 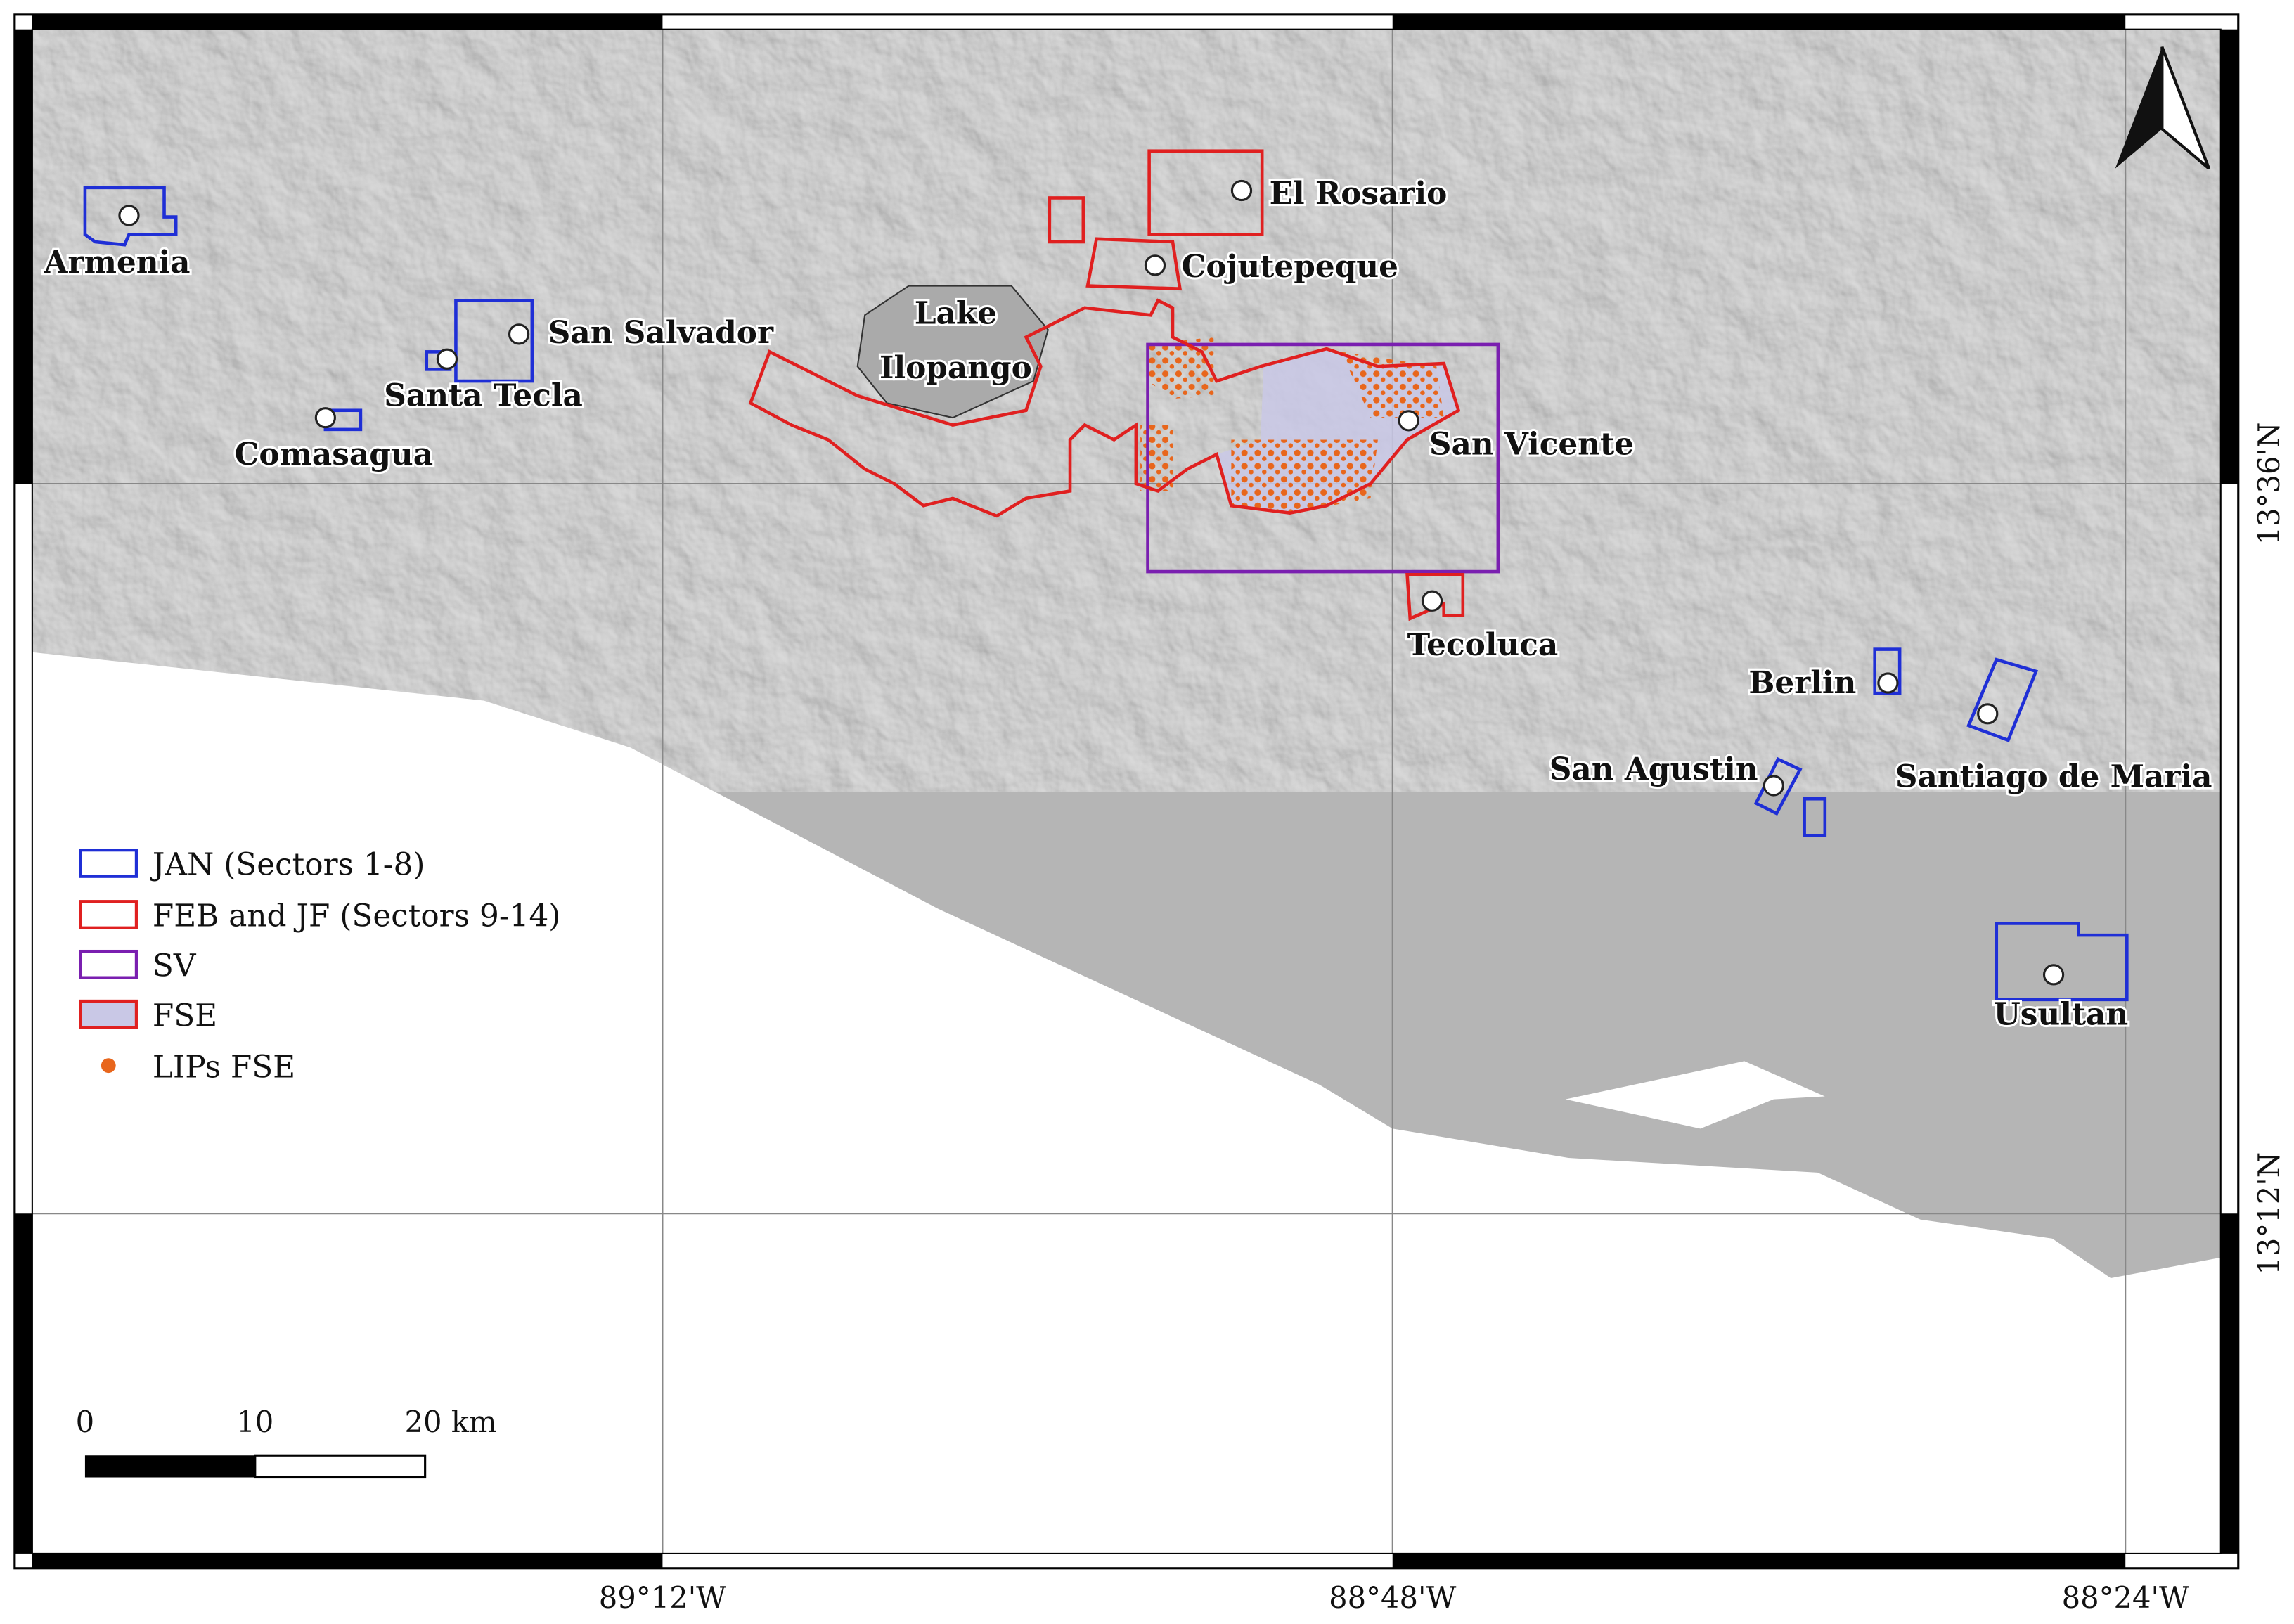 What do you see at coordinates (1106, 385) in the screenshot?
I see `feb-areas` at bounding box center [1106, 385].